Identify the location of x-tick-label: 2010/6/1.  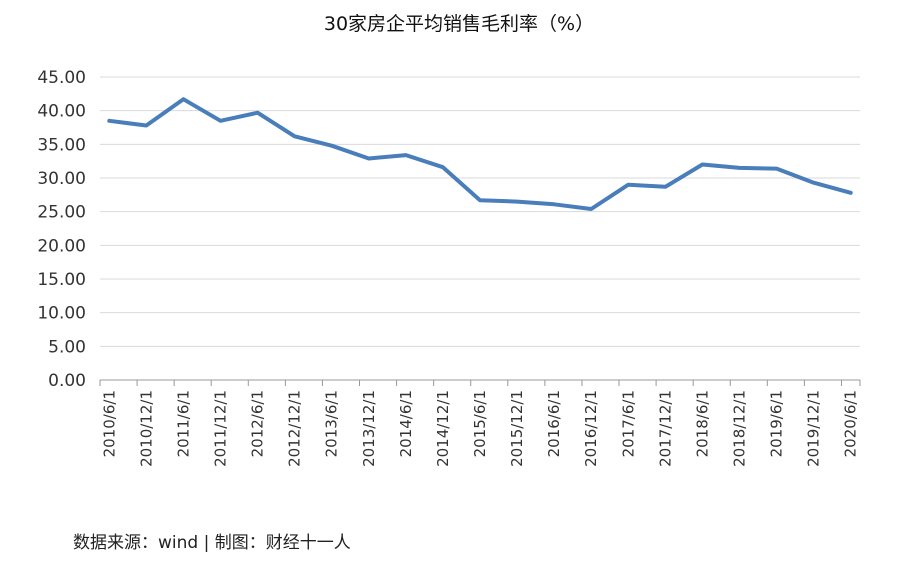
(109, 423).